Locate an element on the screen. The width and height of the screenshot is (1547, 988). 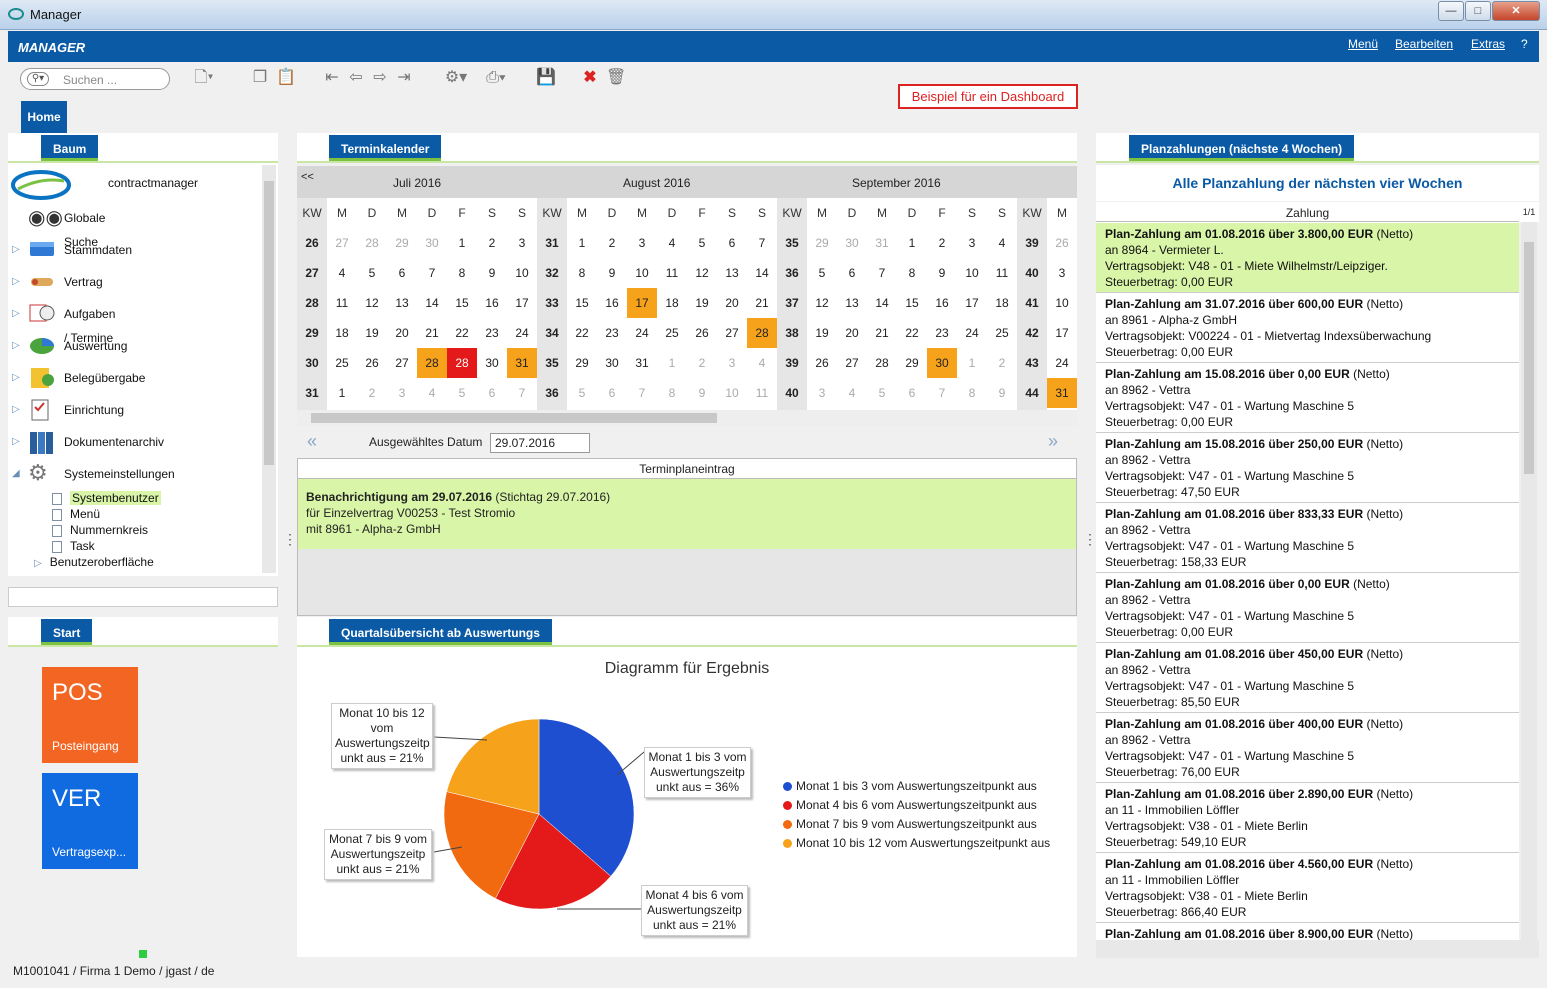
day-cell: 10 is located at coordinates (522, 273).